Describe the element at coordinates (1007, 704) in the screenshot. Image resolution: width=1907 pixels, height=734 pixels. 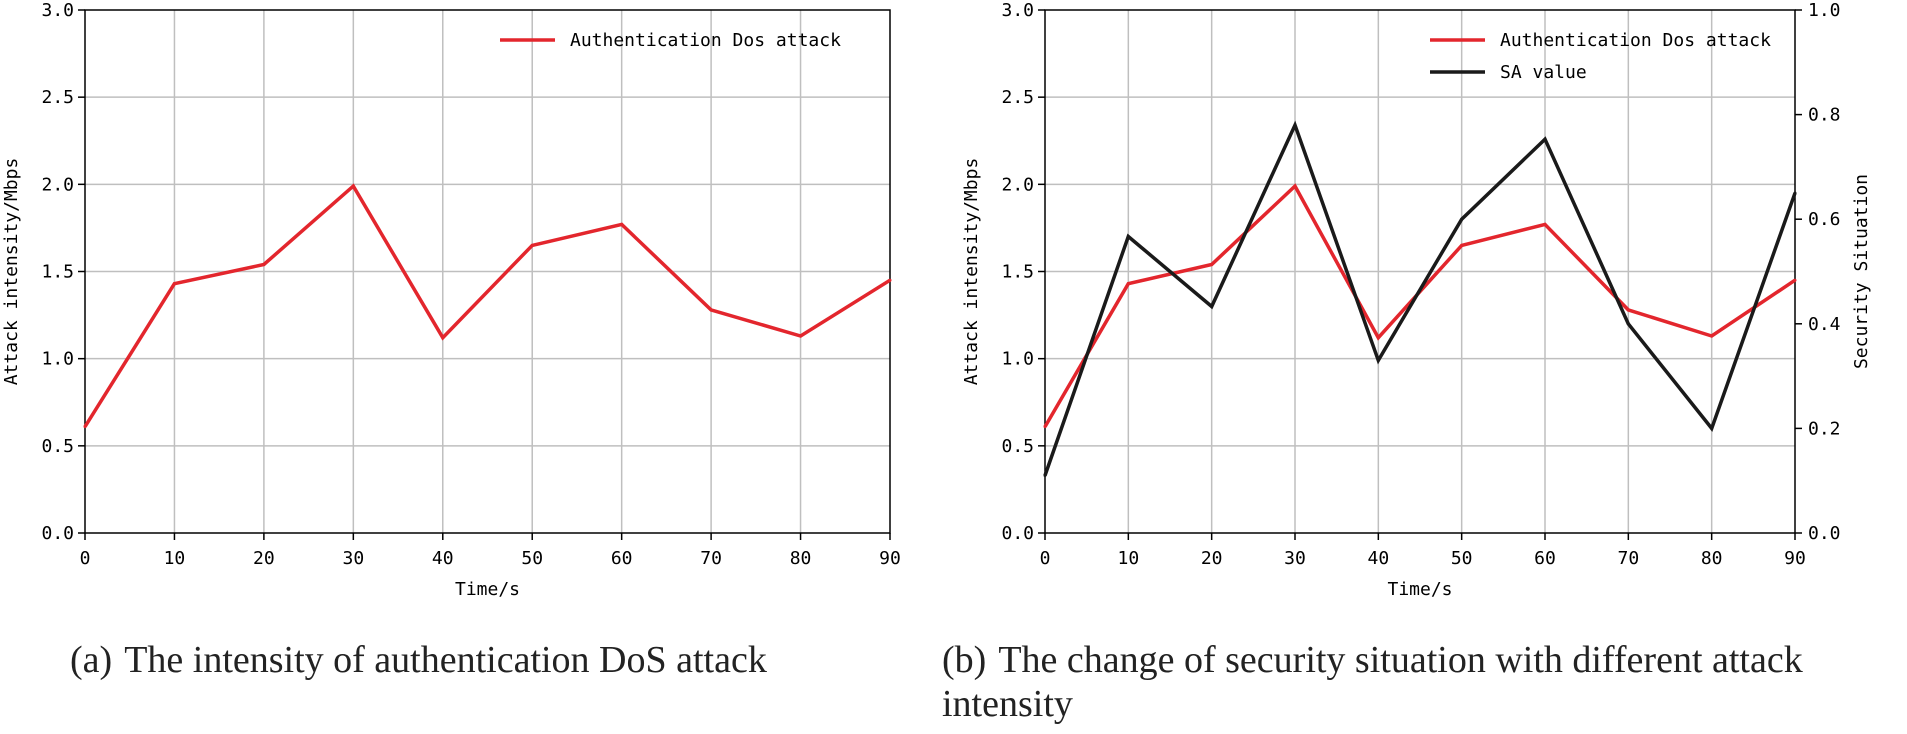
I see `figure-caption-line2: intensity` at that location.